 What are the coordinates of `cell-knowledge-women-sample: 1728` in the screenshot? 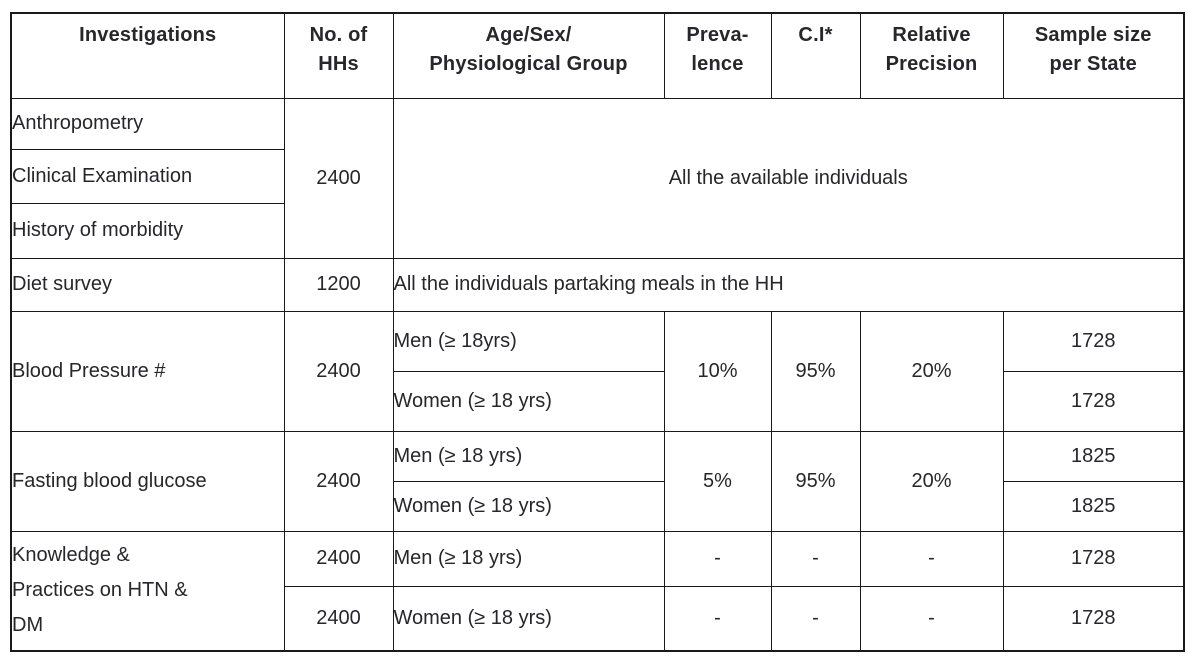 It's located at (1093, 618).